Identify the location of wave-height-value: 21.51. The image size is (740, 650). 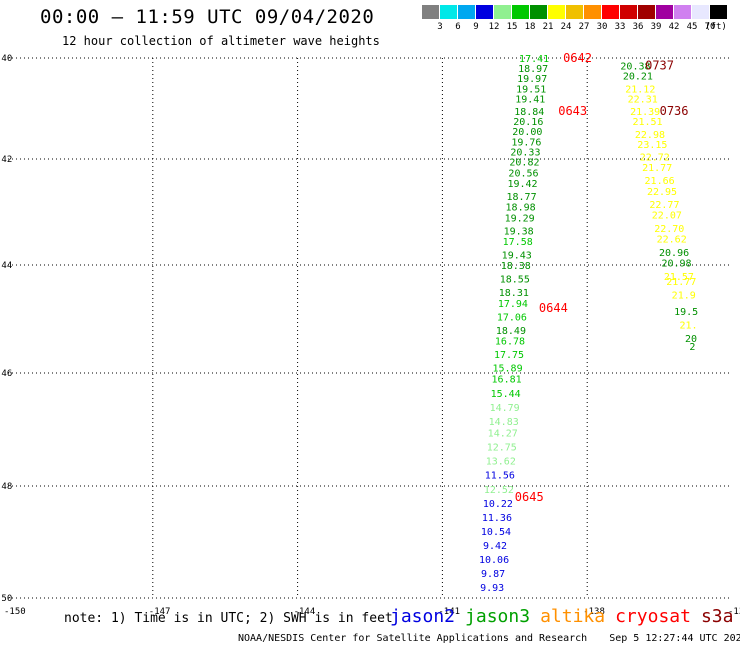
(647, 122).